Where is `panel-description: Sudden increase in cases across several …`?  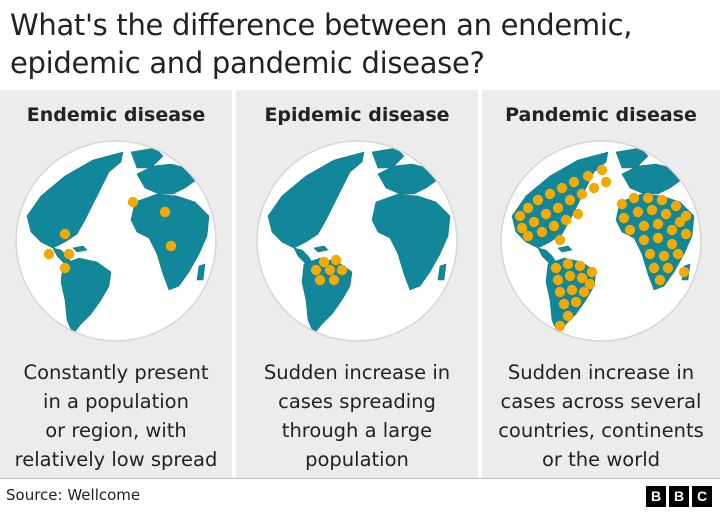 panel-description: Sudden increase in cases across several … is located at coordinates (601, 416).